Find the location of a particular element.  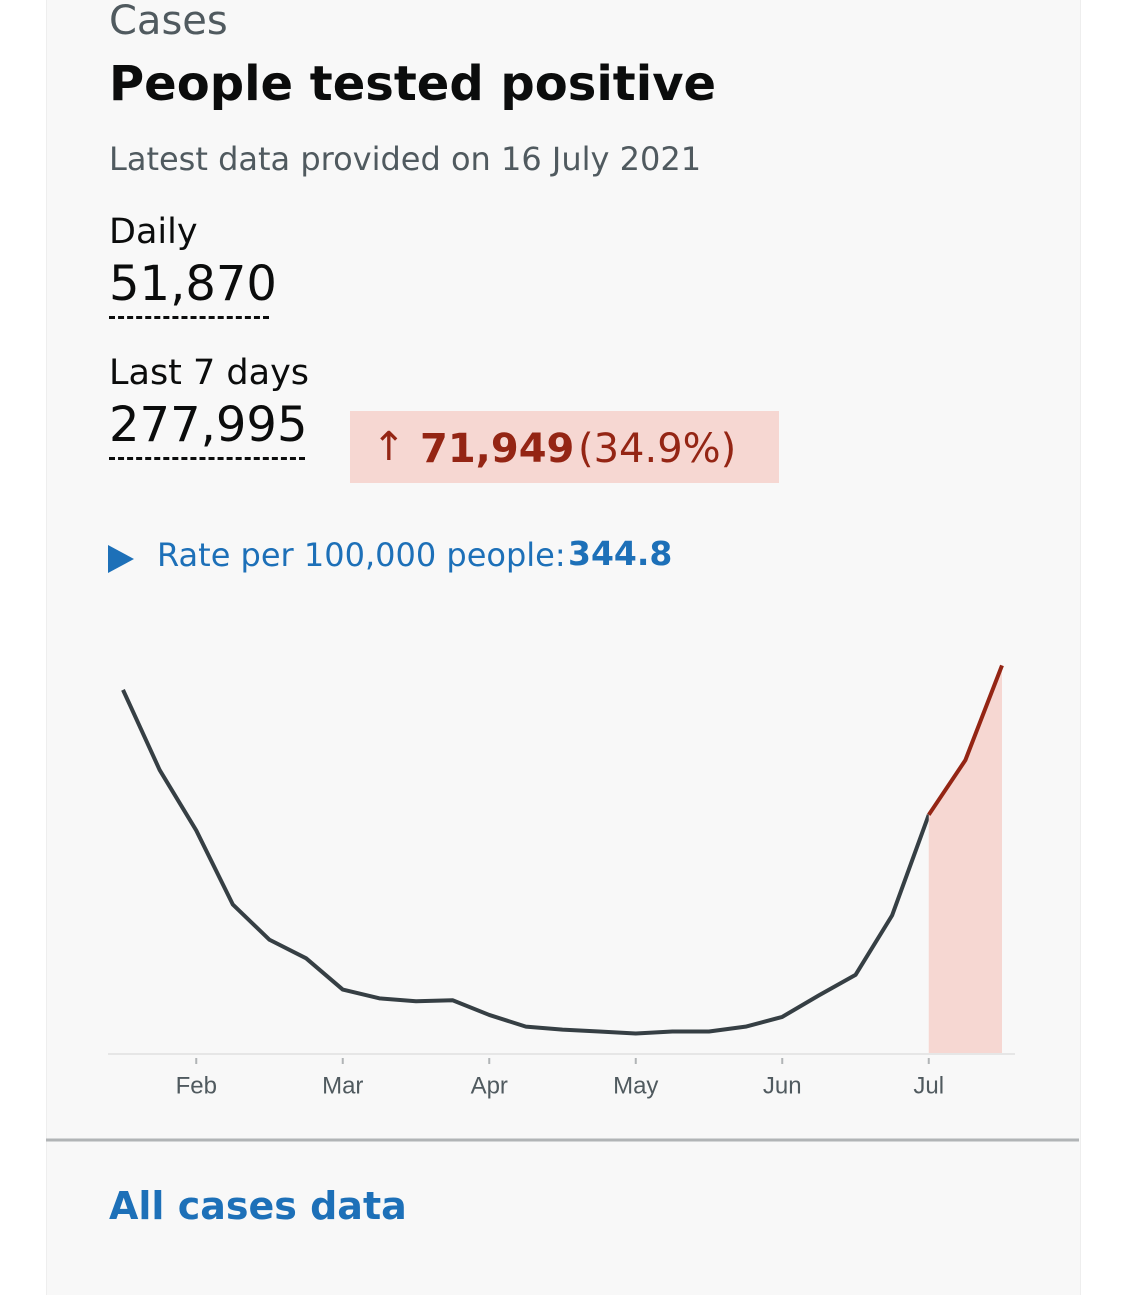

expand-icon is located at coordinates (121, 559).